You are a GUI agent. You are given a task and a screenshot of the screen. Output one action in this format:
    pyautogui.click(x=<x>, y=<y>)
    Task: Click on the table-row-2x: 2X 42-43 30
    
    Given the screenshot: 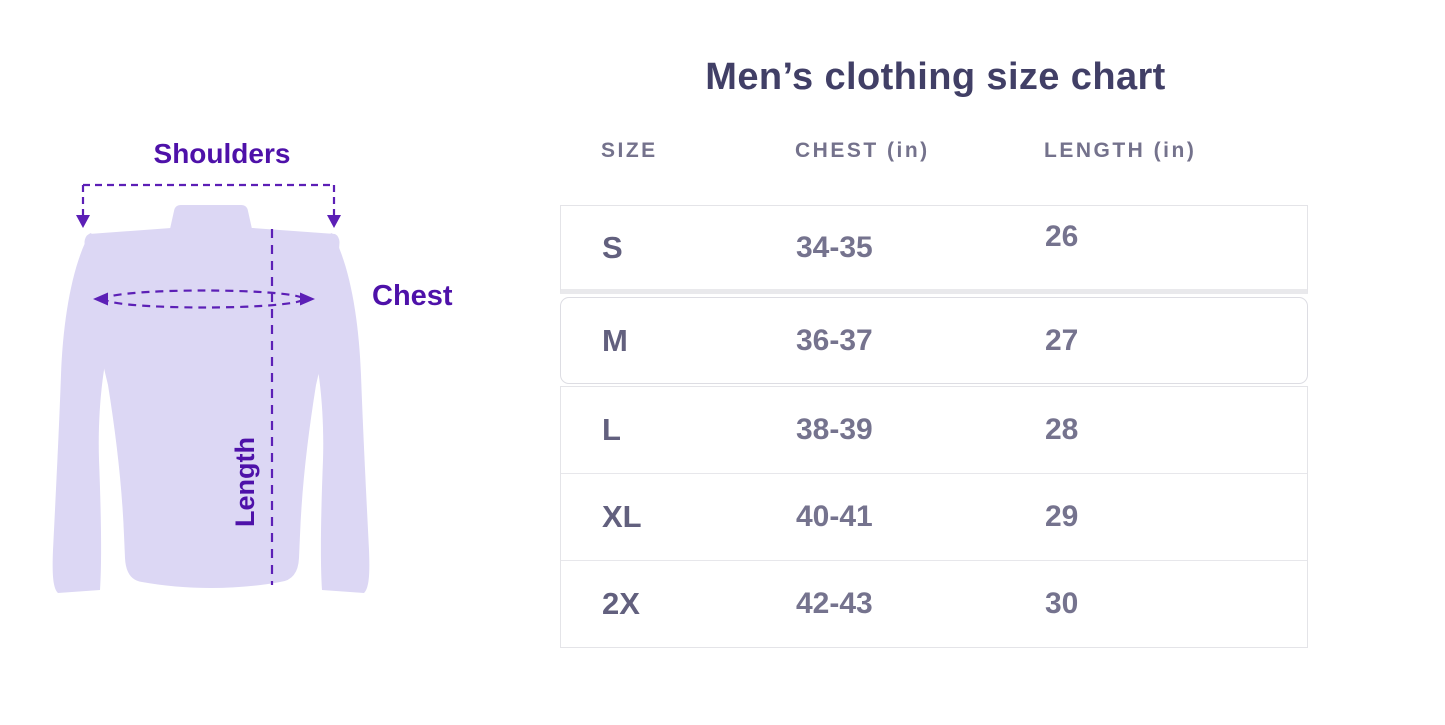 What is the action you would take?
    pyautogui.click(x=934, y=603)
    